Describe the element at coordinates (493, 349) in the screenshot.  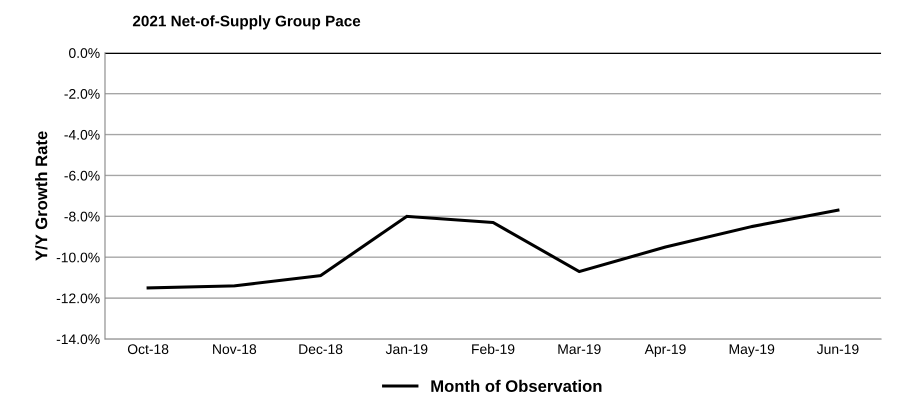
I see `x-tick-label: Feb-19` at that location.